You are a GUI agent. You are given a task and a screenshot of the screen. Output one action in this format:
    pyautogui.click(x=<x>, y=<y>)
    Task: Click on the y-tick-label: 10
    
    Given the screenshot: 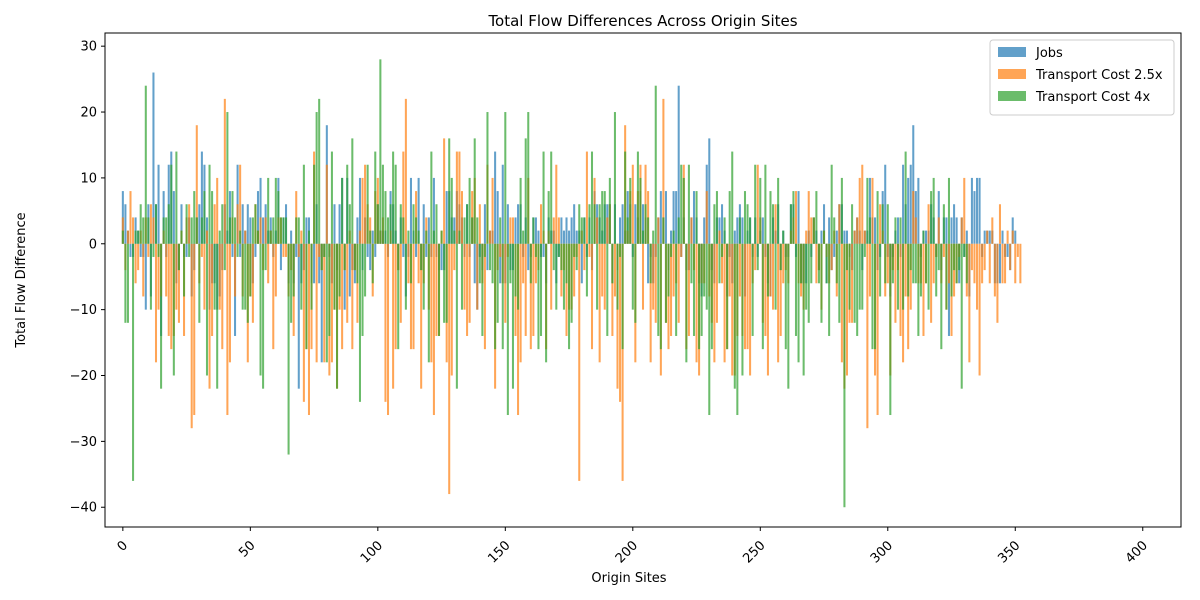 What is the action you would take?
    pyautogui.click(x=88, y=178)
    